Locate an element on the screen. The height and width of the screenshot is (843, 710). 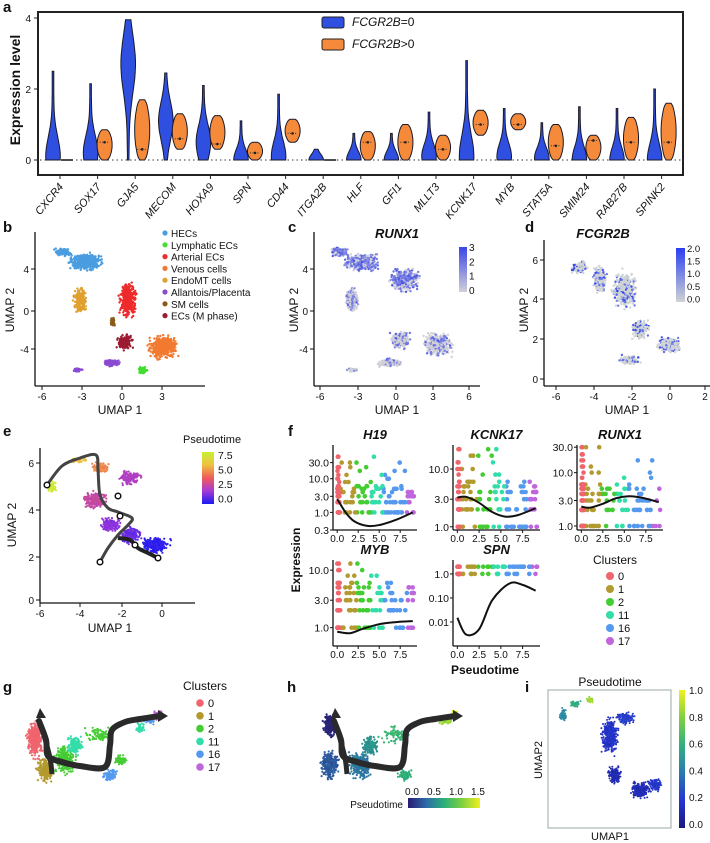
gene-label: HOXA9 is located at coordinates (200, 199).